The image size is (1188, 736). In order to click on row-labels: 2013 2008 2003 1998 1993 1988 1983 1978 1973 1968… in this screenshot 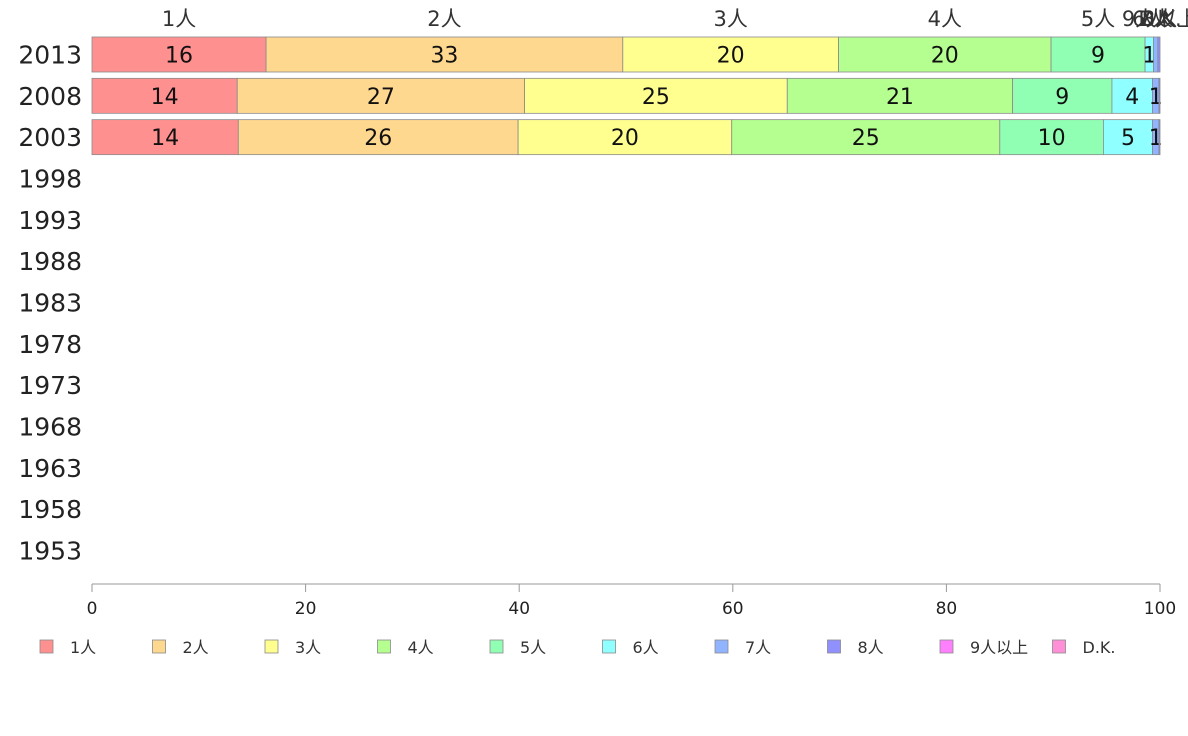, I will do `click(50, 303)`.